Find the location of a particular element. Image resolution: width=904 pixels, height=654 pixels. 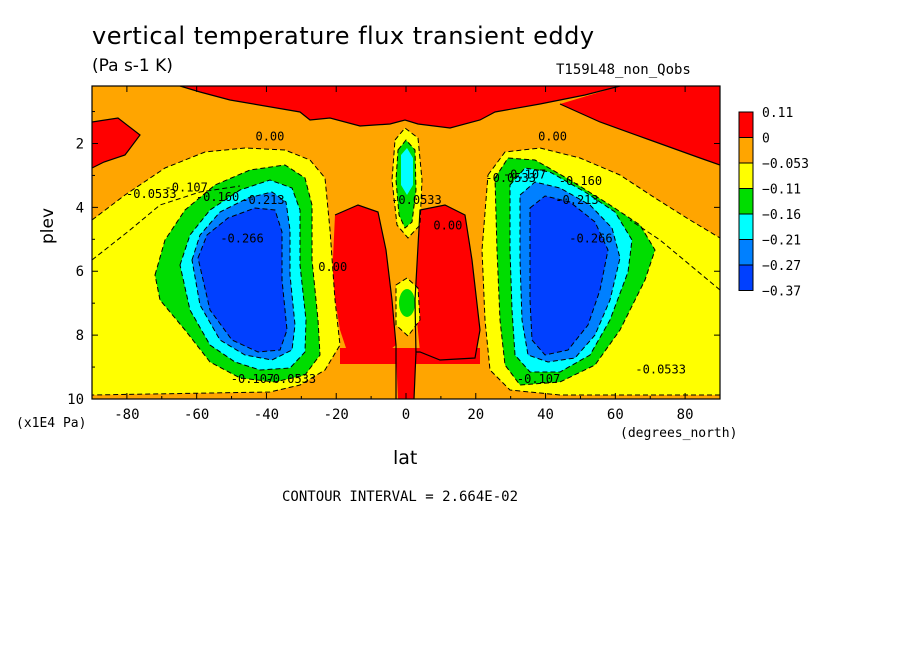

y-axis-unit: (x1E4 Pa) is located at coordinates (51, 423).